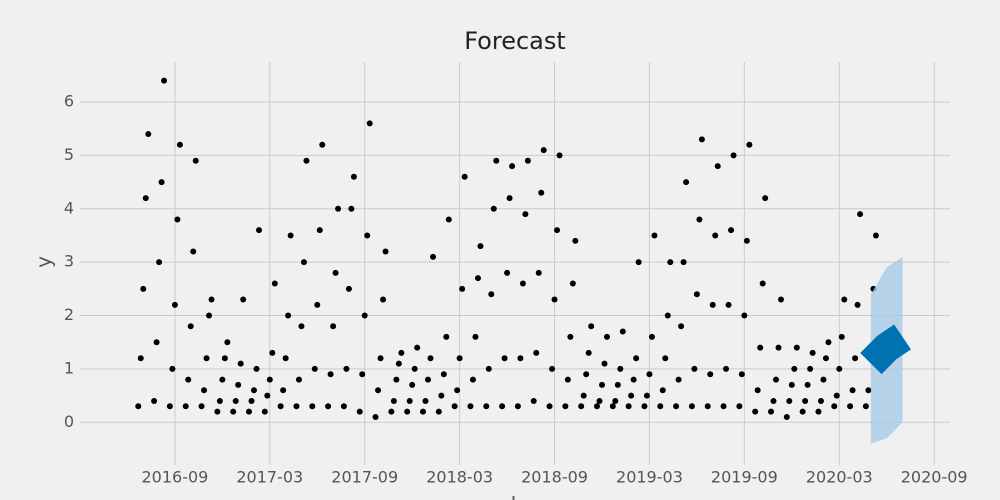 The image size is (1000, 500). I want to click on x-tick-label: 2019-03, so click(649, 477).